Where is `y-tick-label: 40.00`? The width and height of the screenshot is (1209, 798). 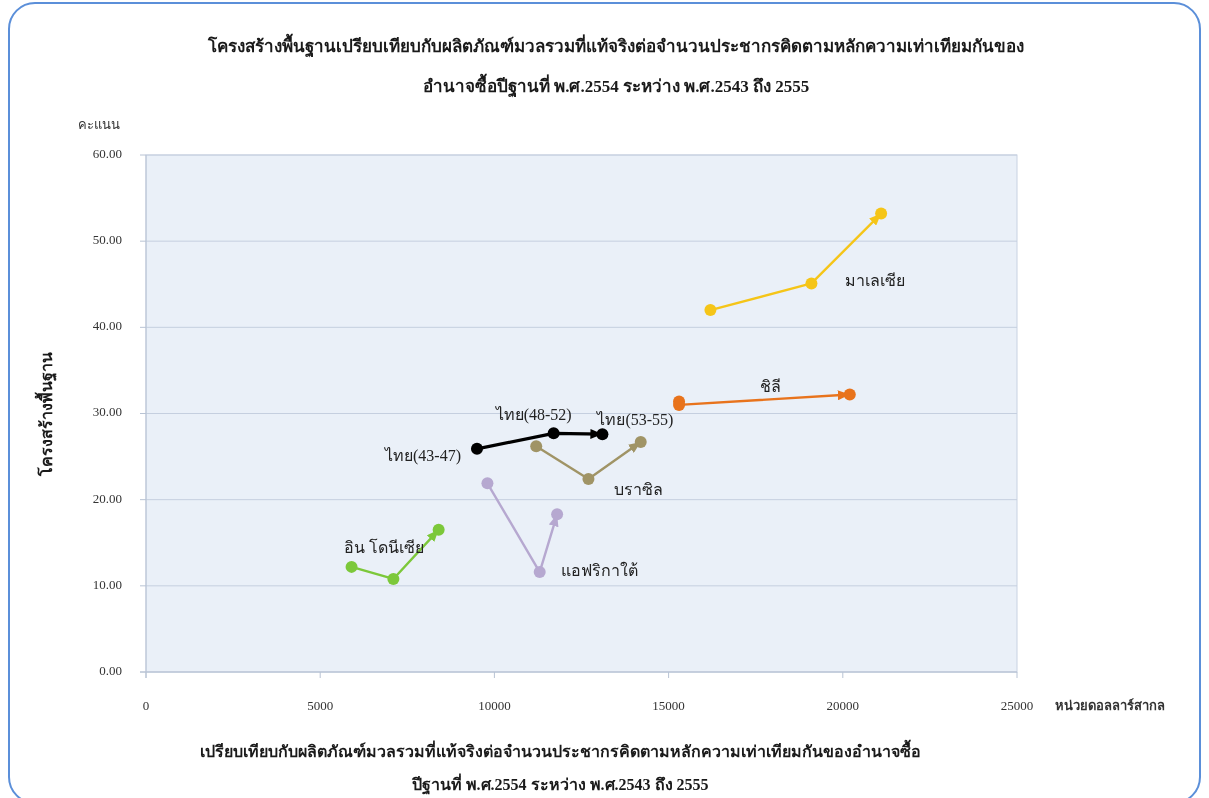
y-tick-label: 40.00 is located at coordinates (107, 326).